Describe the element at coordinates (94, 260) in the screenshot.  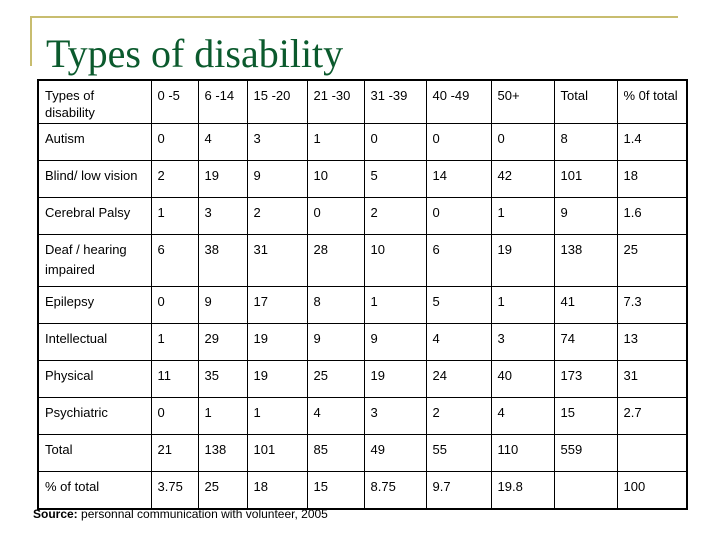
I see `row-label-cell: Deaf / hearing impaired` at that location.